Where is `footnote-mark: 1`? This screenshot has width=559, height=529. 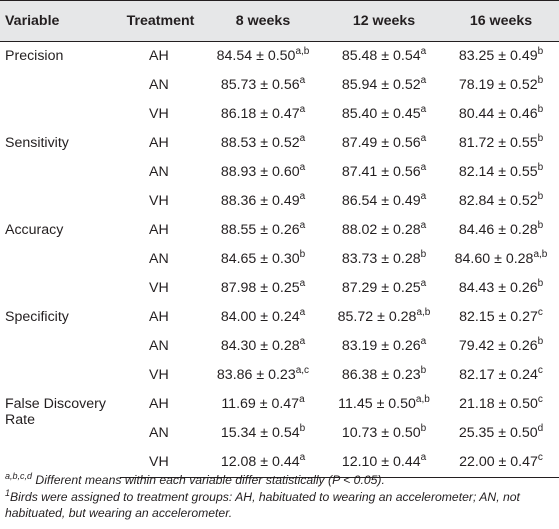
footnote-mark: 1 is located at coordinates (8, 492).